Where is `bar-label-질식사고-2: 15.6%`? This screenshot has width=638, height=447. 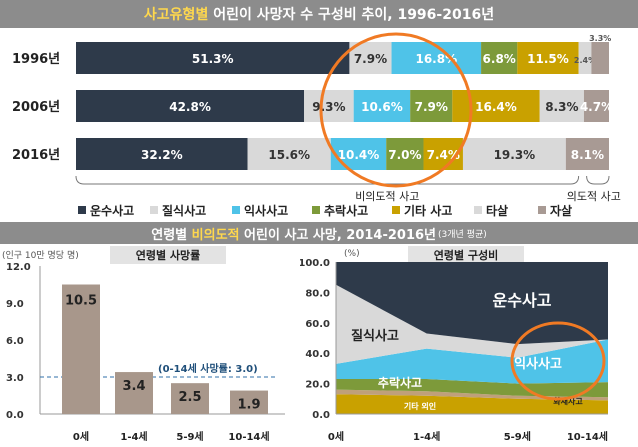 bar-label-질식사고-2: 15.6% is located at coordinates (289, 155).